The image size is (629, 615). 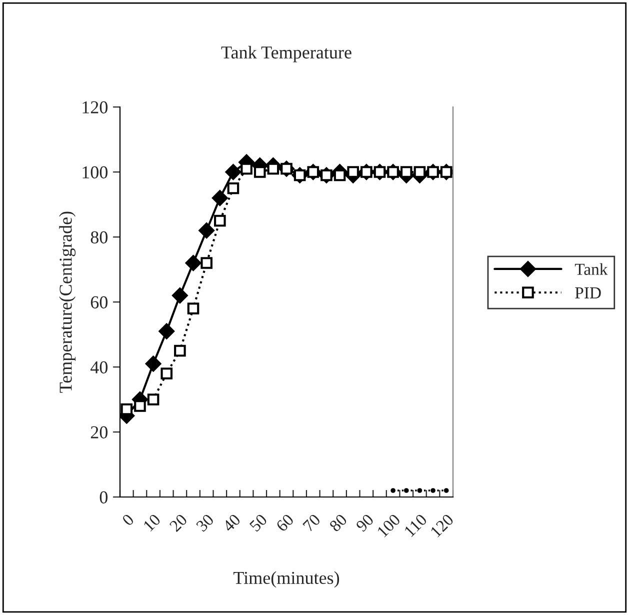 What do you see at coordinates (364, 522) in the screenshot?
I see `x-tick-label: 90` at bounding box center [364, 522].